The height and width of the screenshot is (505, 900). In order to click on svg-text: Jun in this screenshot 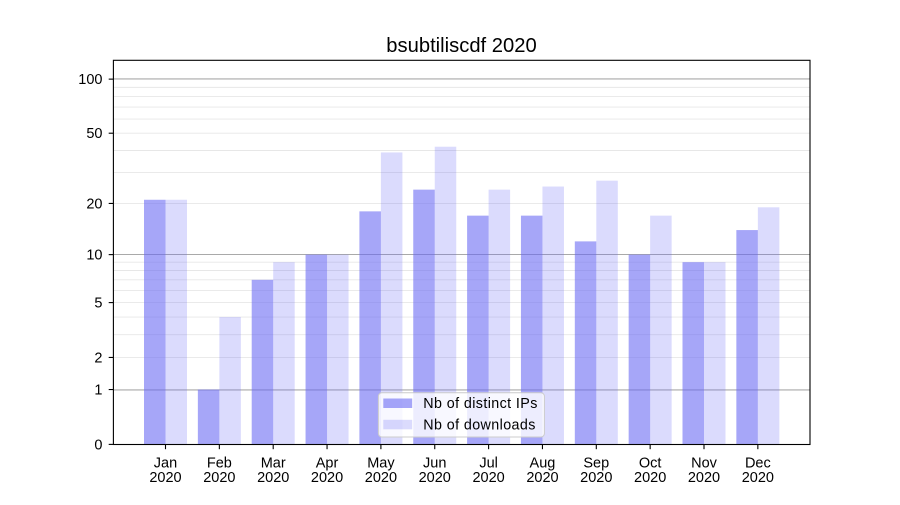, I will do `click(434, 464)`.